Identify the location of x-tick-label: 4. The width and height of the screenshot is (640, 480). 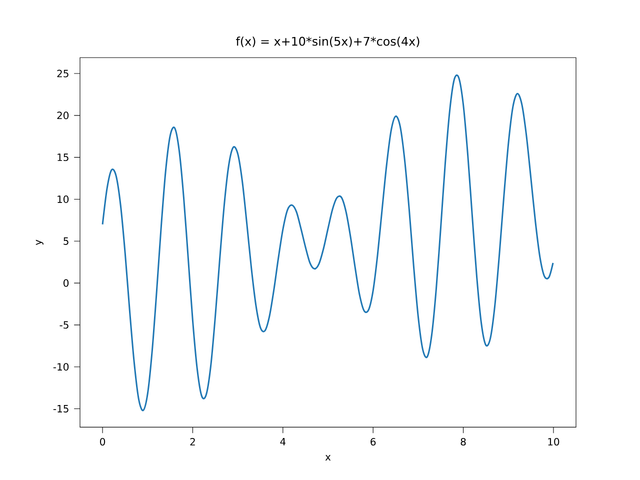
(283, 442).